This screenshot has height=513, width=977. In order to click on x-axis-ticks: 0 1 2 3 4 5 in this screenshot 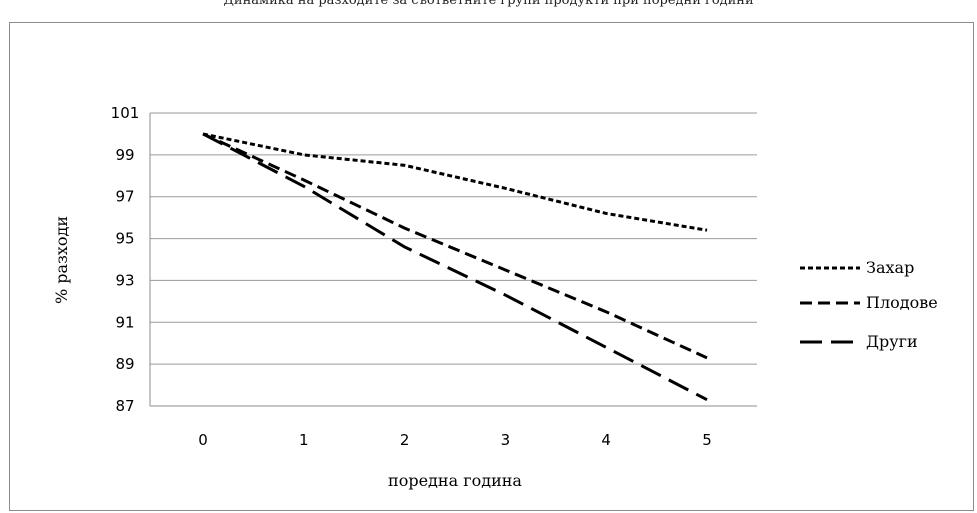, I will do `click(455, 440)`.